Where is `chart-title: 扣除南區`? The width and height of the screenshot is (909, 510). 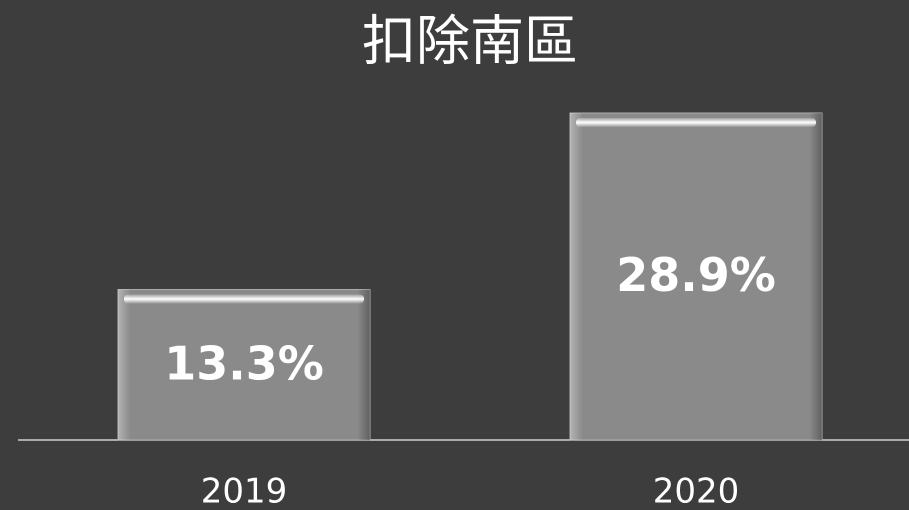
chart-title: 扣除南區 is located at coordinates (470, 41).